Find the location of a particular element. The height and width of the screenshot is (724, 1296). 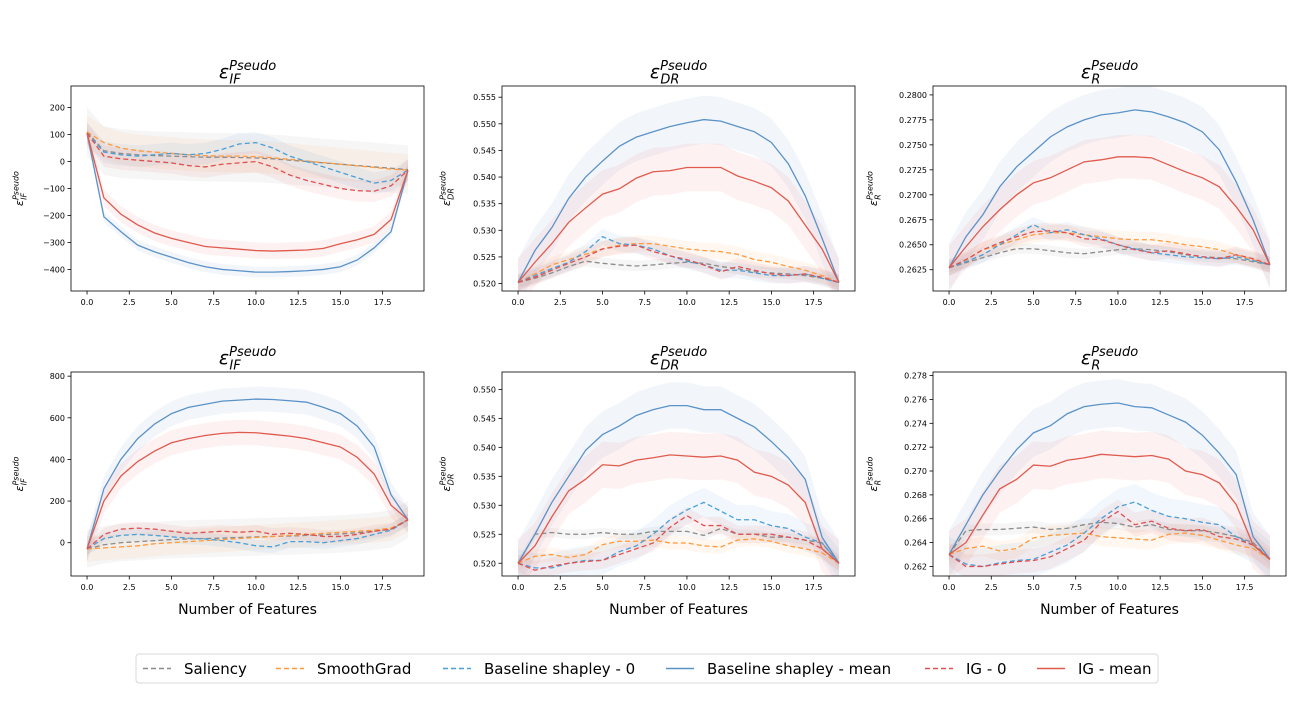

y-axis: 800 600 400 200 0 is located at coordinates (60, 460).